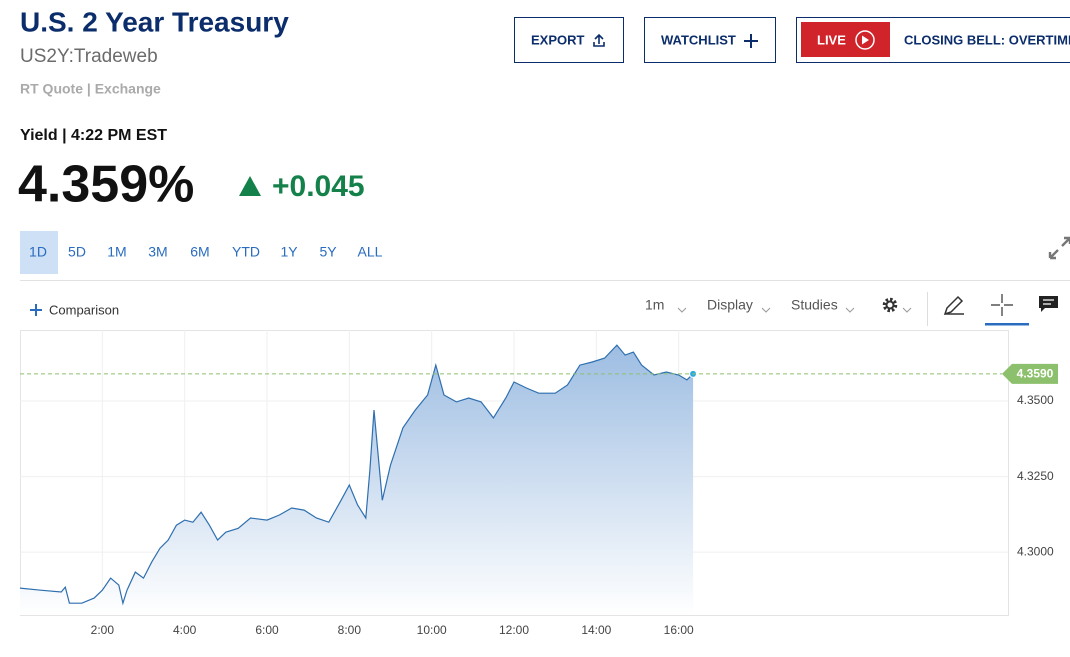 Image resolution: width=1070 pixels, height=657 pixels. What do you see at coordinates (90, 89) in the screenshot?
I see `source: RT Quote | Exchange` at bounding box center [90, 89].